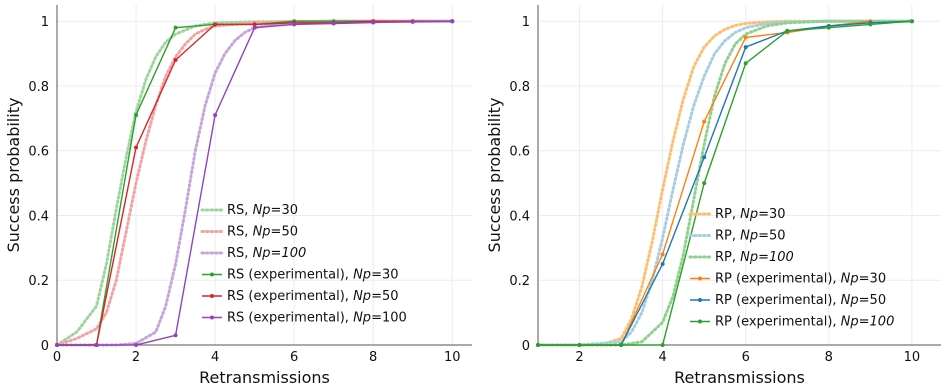  What do you see at coordinates (313, 275) in the screenshot?
I see `legend-label: RS (experimental), Np=30` at bounding box center [313, 275].